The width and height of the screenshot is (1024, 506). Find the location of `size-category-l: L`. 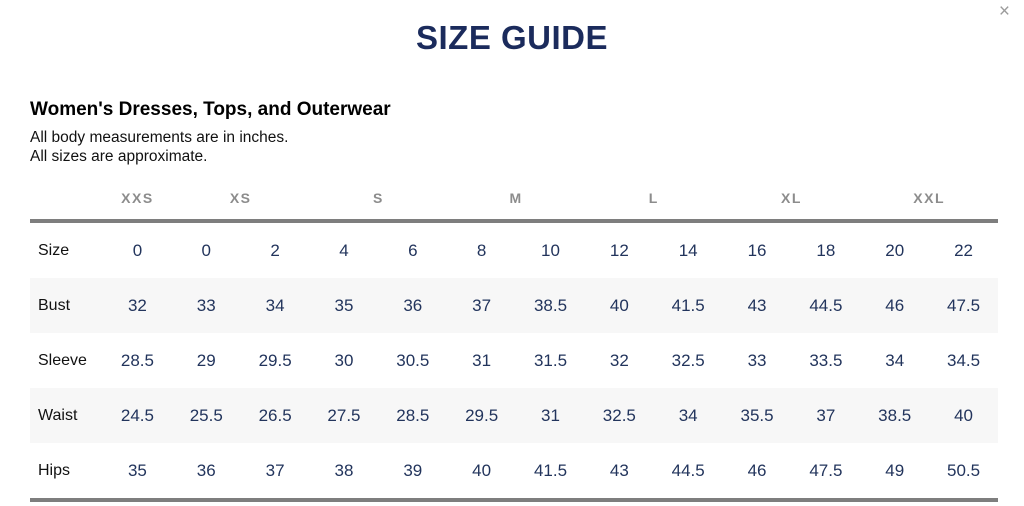

size-category-l: L is located at coordinates (653, 198).